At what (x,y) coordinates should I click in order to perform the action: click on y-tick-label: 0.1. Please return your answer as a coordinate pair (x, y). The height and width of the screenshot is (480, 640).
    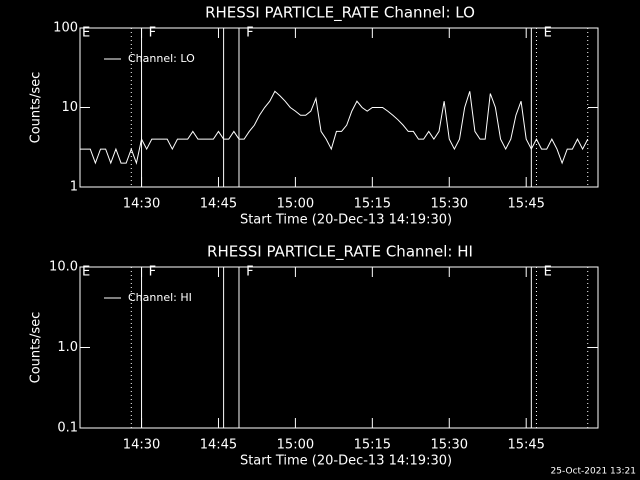
    Looking at the image, I should click on (67, 428).